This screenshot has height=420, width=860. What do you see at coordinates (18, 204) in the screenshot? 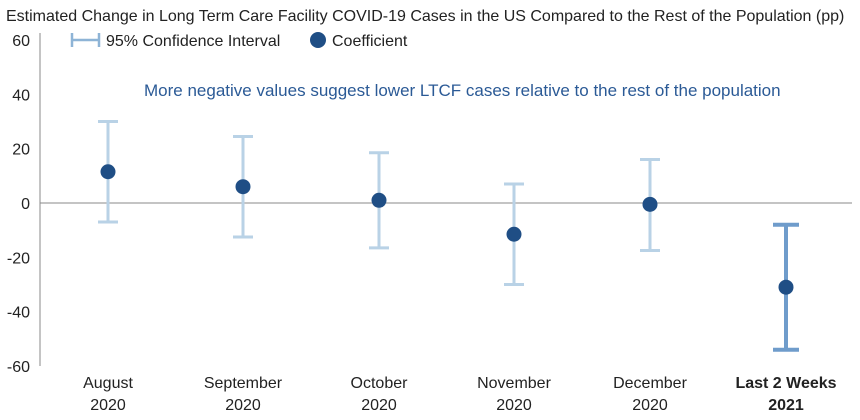
I see `y-tick-labels: 60 40 20 0 -20 -40 -60` at bounding box center [18, 204].